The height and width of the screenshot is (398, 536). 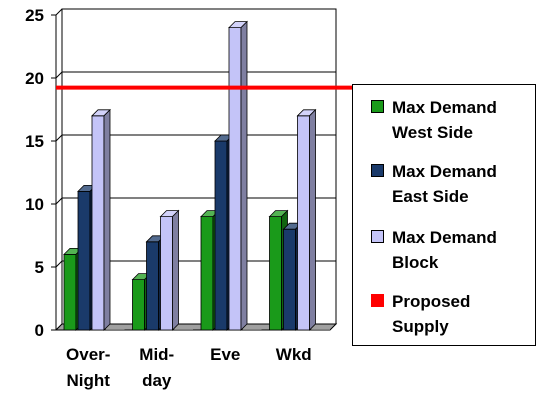 I want to click on y-tick-label: 15, so click(x=34, y=141).